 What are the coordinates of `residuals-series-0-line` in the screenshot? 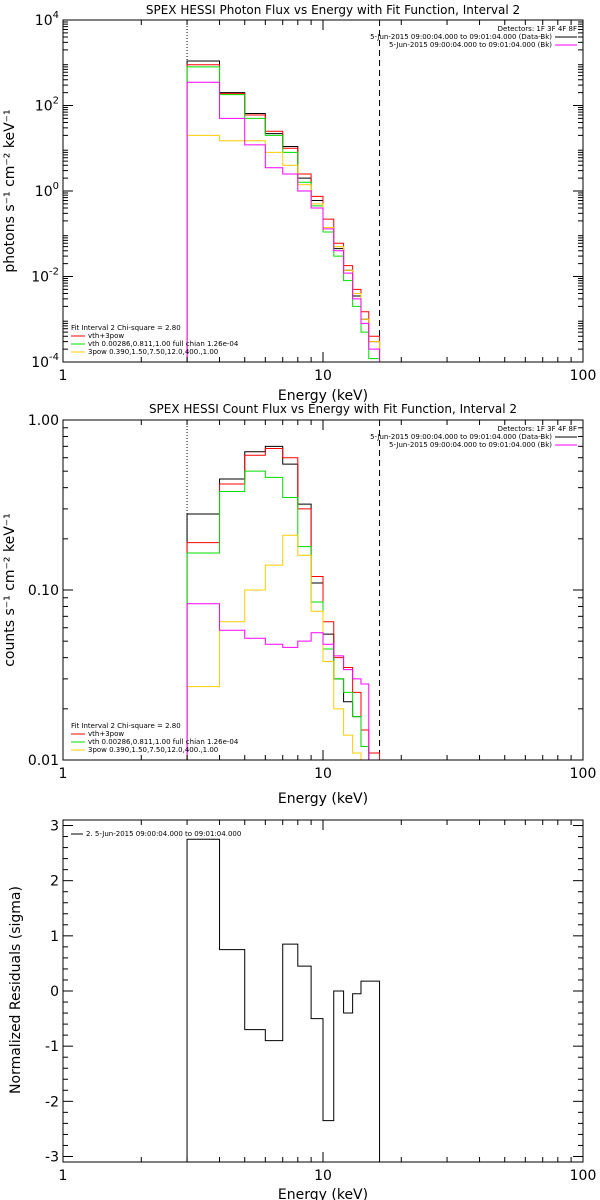 It's located at (283, 1000).